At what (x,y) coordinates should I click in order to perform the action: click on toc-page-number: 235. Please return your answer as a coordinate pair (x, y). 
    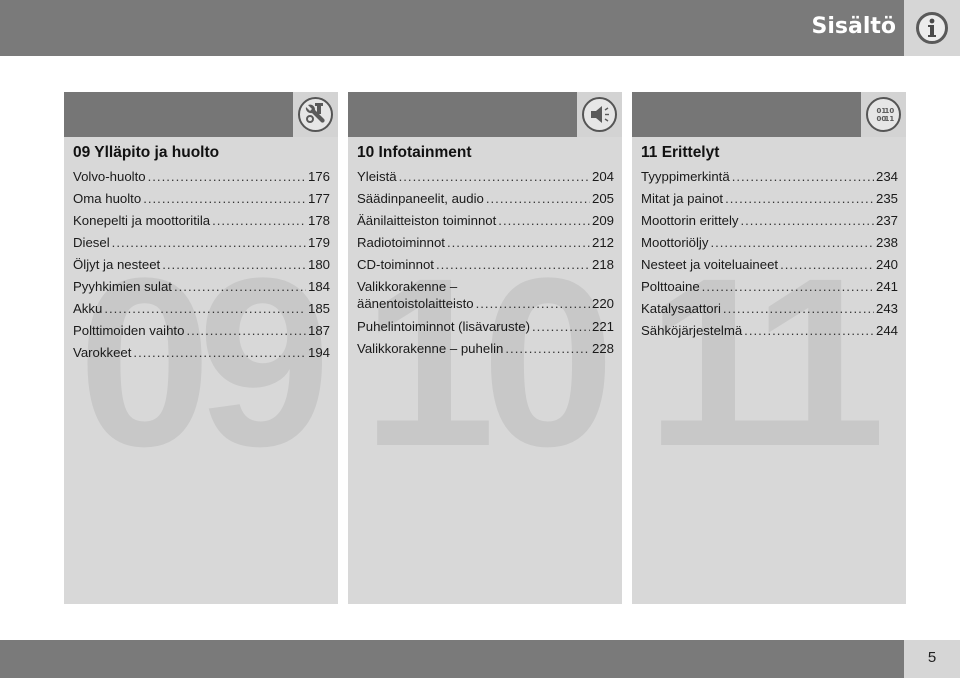
    Looking at the image, I should click on (886, 198).